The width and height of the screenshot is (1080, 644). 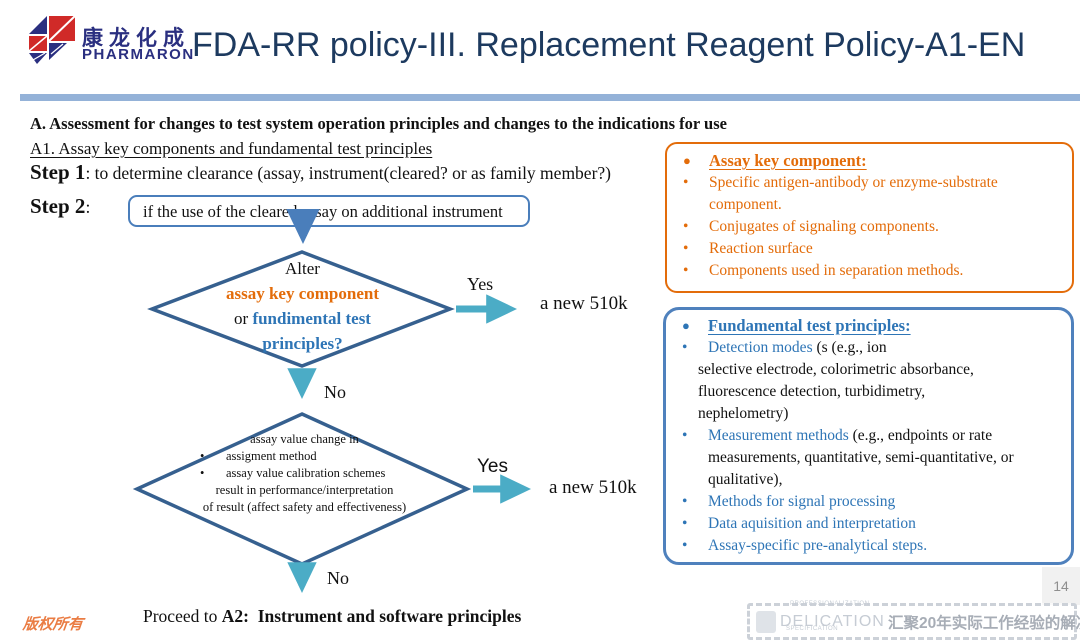 What do you see at coordinates (182, 616) in the screenshot?
I see `proceed-prefix: Proceed to` at bounding box center [182, 616].